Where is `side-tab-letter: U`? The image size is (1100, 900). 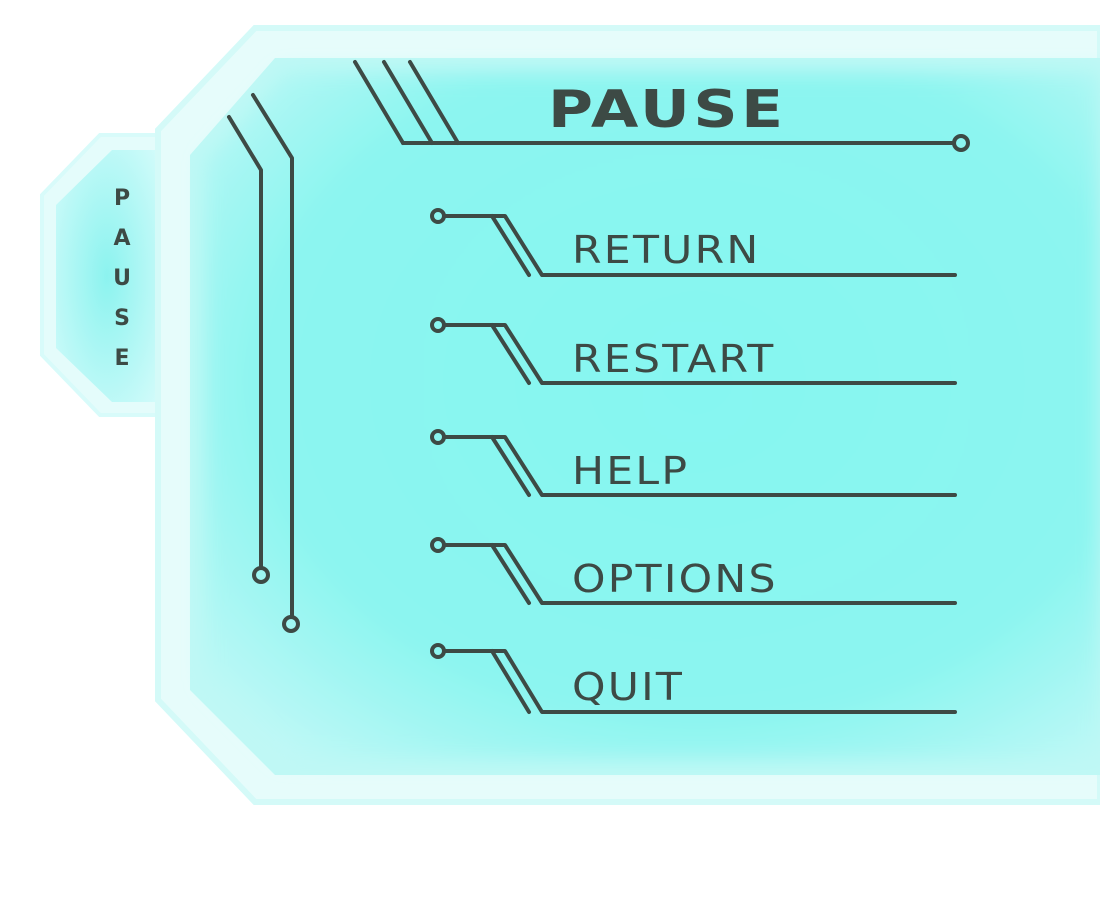 side-tab-letter: U is located at coordinates (122, 278).